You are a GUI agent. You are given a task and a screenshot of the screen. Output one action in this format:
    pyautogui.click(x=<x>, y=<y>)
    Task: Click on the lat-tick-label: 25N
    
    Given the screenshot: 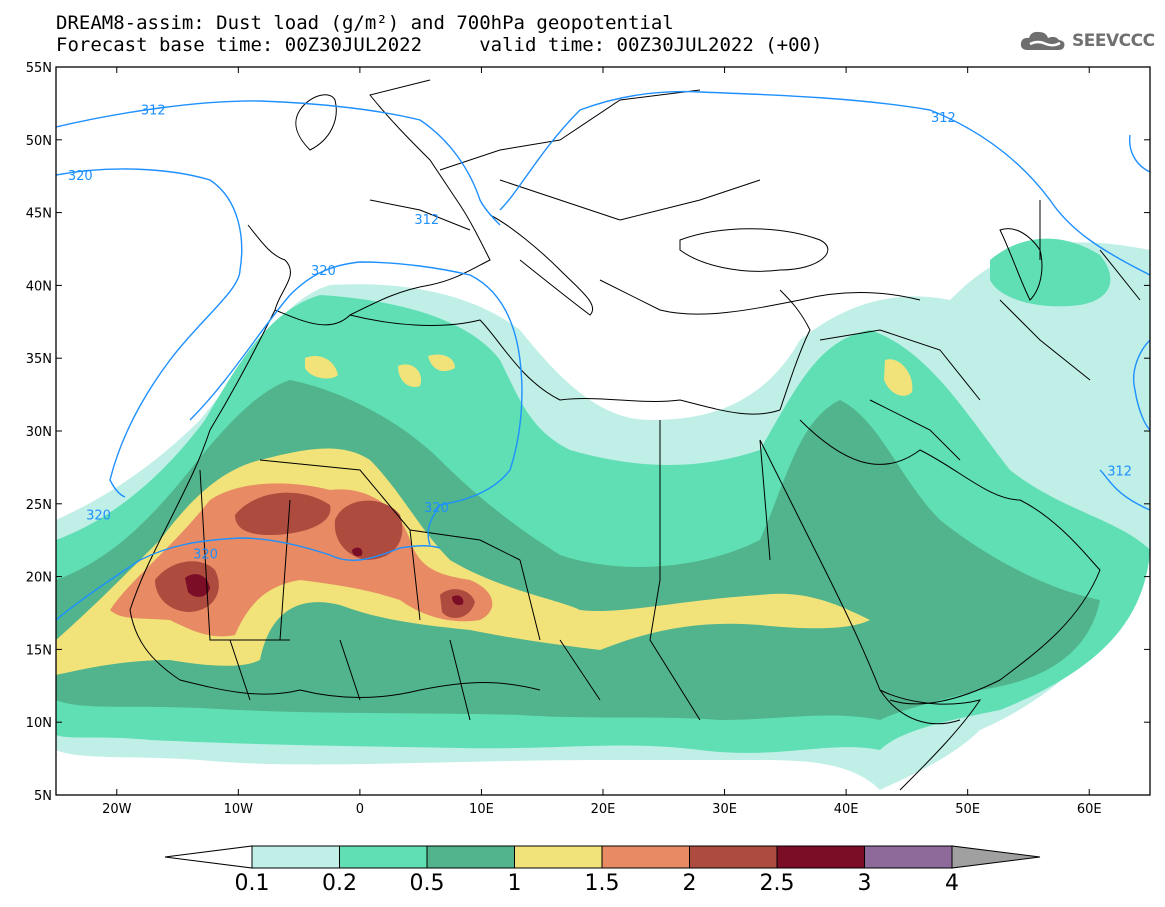 What is the action you would take?
    pyautogui.click(x=39, y=505)
    